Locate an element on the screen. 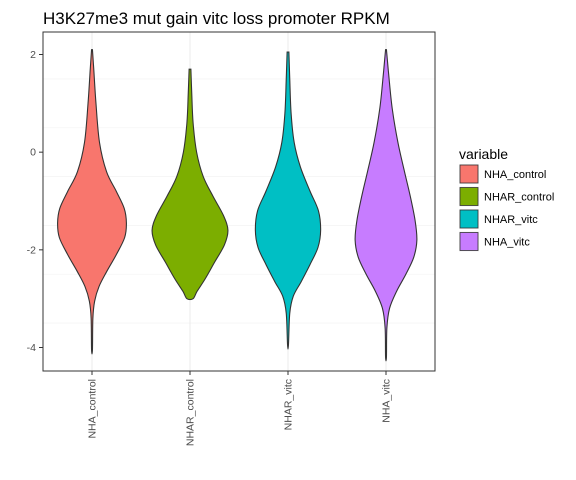 The image size is (576, 480). x-tick-label: NHAR_vitc is located at coordinates (289, 404).